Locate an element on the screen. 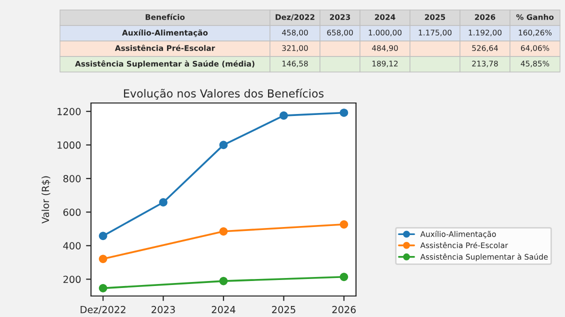 The image size is (565, 317). x-tick-label: 2024 is located at coordinates (224, 310).